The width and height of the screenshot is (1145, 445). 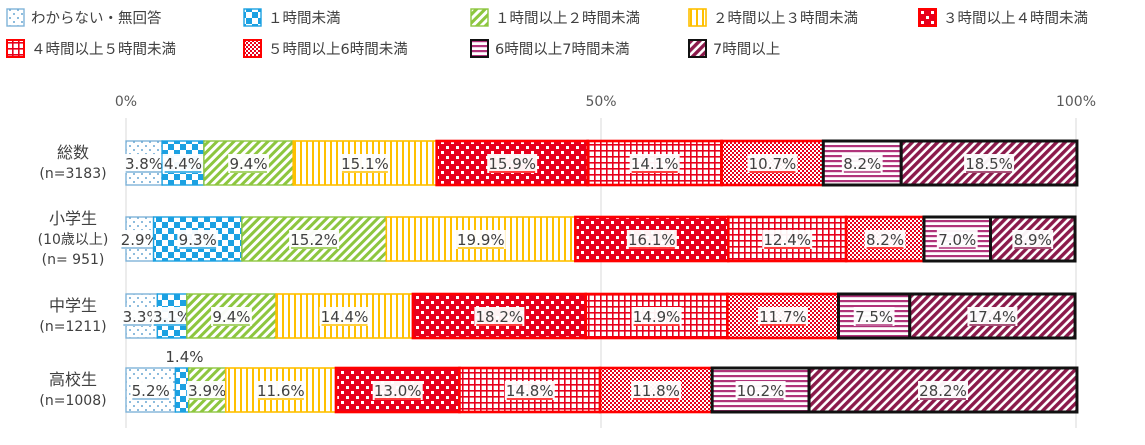 What do you see at coordinates (746, 49) in the screenshot?
I see `legend-label: 7時間以上` at bounding box center [746, 49].